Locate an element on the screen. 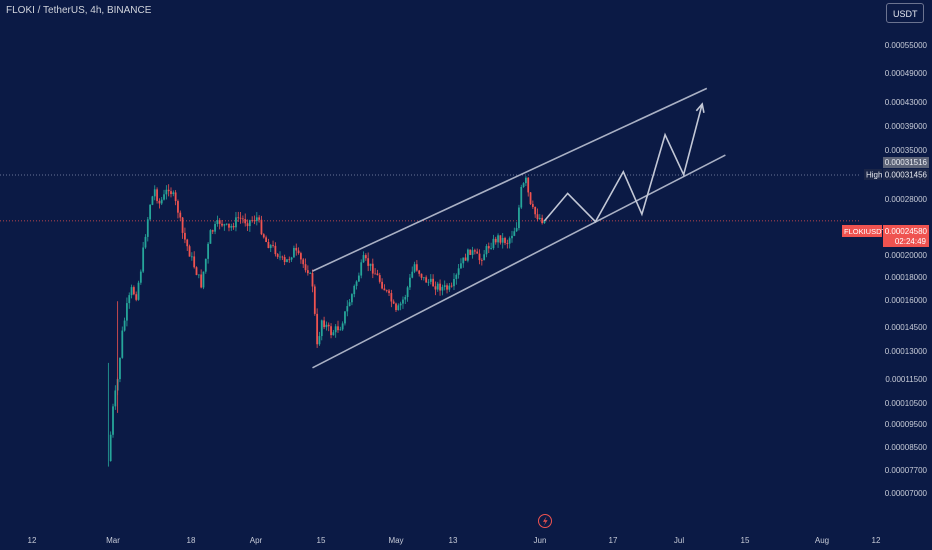 The image size is (932, 550). time-axis: 12 Mar 18 Apr 15 May 13 Jun 17 Jul 15 Aug 12 is located at coordinates (454, 540).